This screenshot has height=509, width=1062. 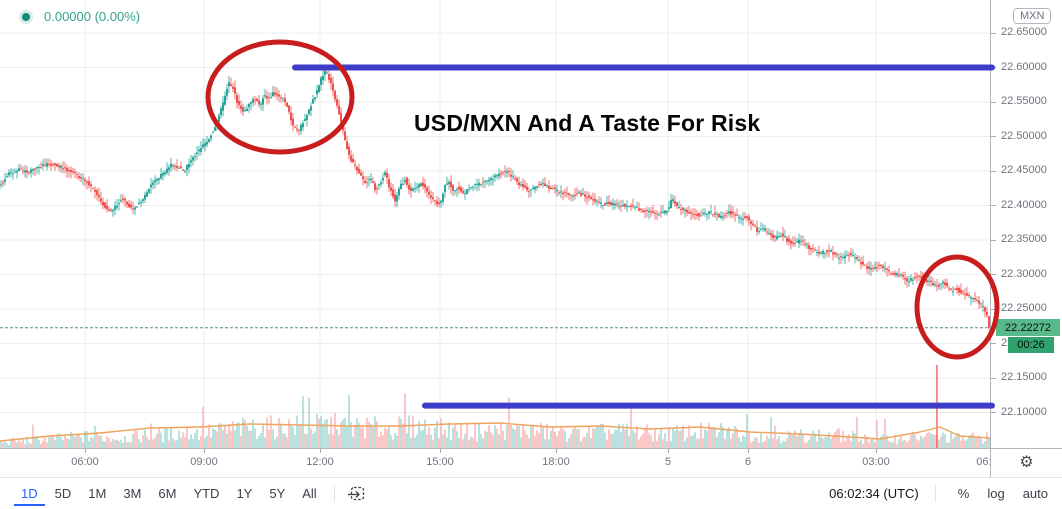 What do you see at coordinates (1024, 377) in the screenshot?
I see `price-tick-label: 22.15000` at bounding box center [1024, 377].